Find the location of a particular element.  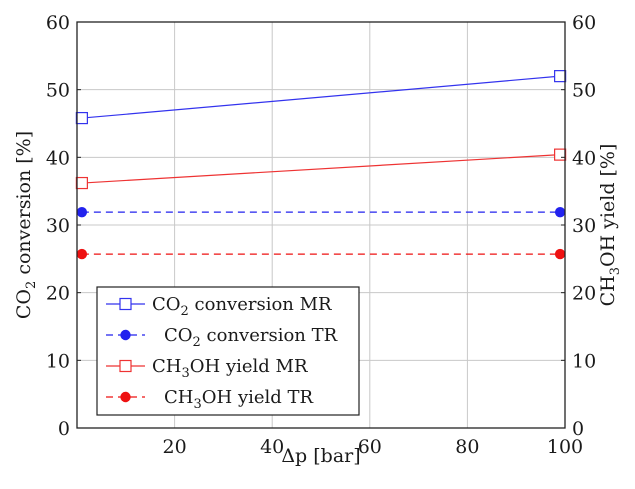

y-tick-label-left: 50 is located at coordinates (58, 91).